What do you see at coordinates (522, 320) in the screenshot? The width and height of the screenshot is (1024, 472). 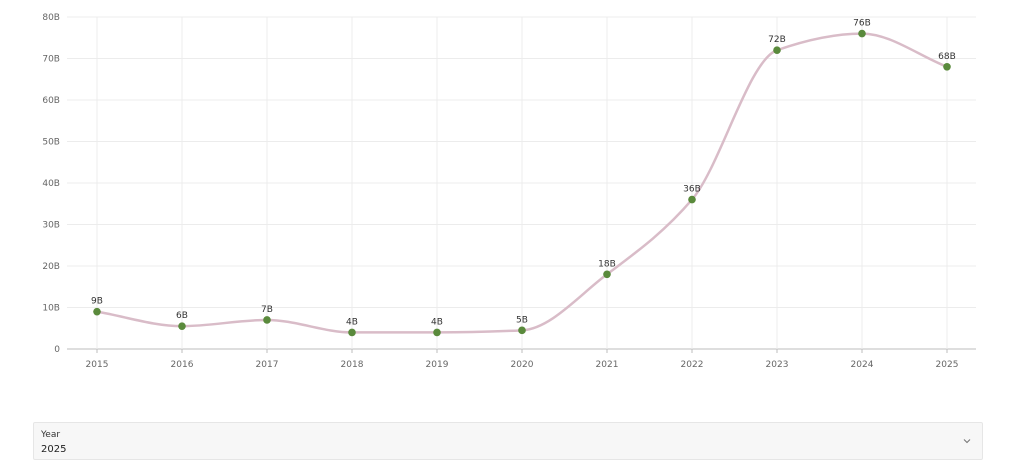 I see `data-label: 5B` at bounding box center [522, 320].